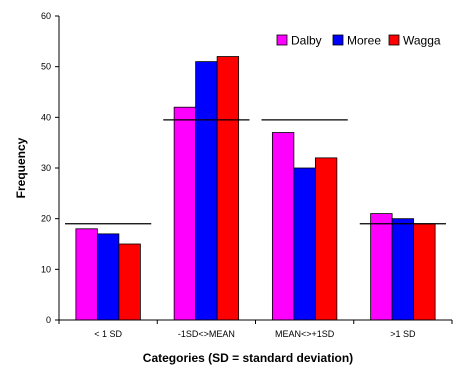 The image size is (462, 365). I want to click on legend-swatch-dalby, so click(282, 40).